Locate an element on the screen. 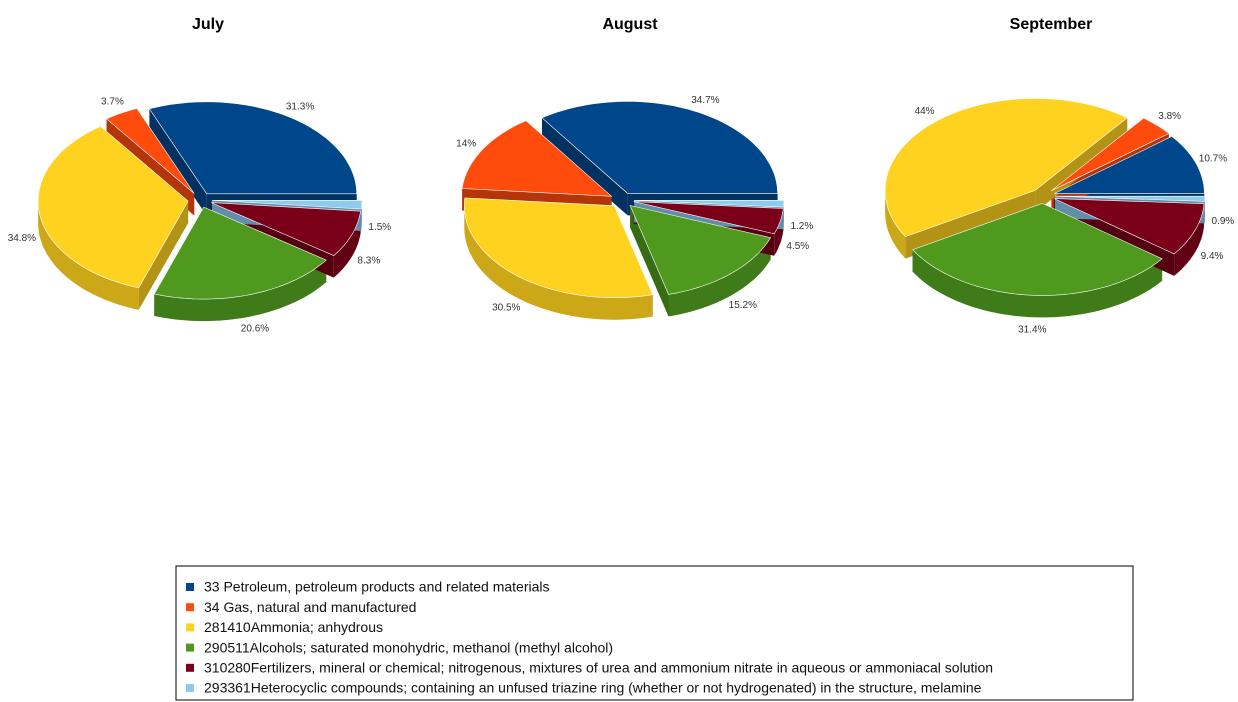 This screenshot has width=1238, height=702. value-label: 14% is located at coordinates (466, 143).